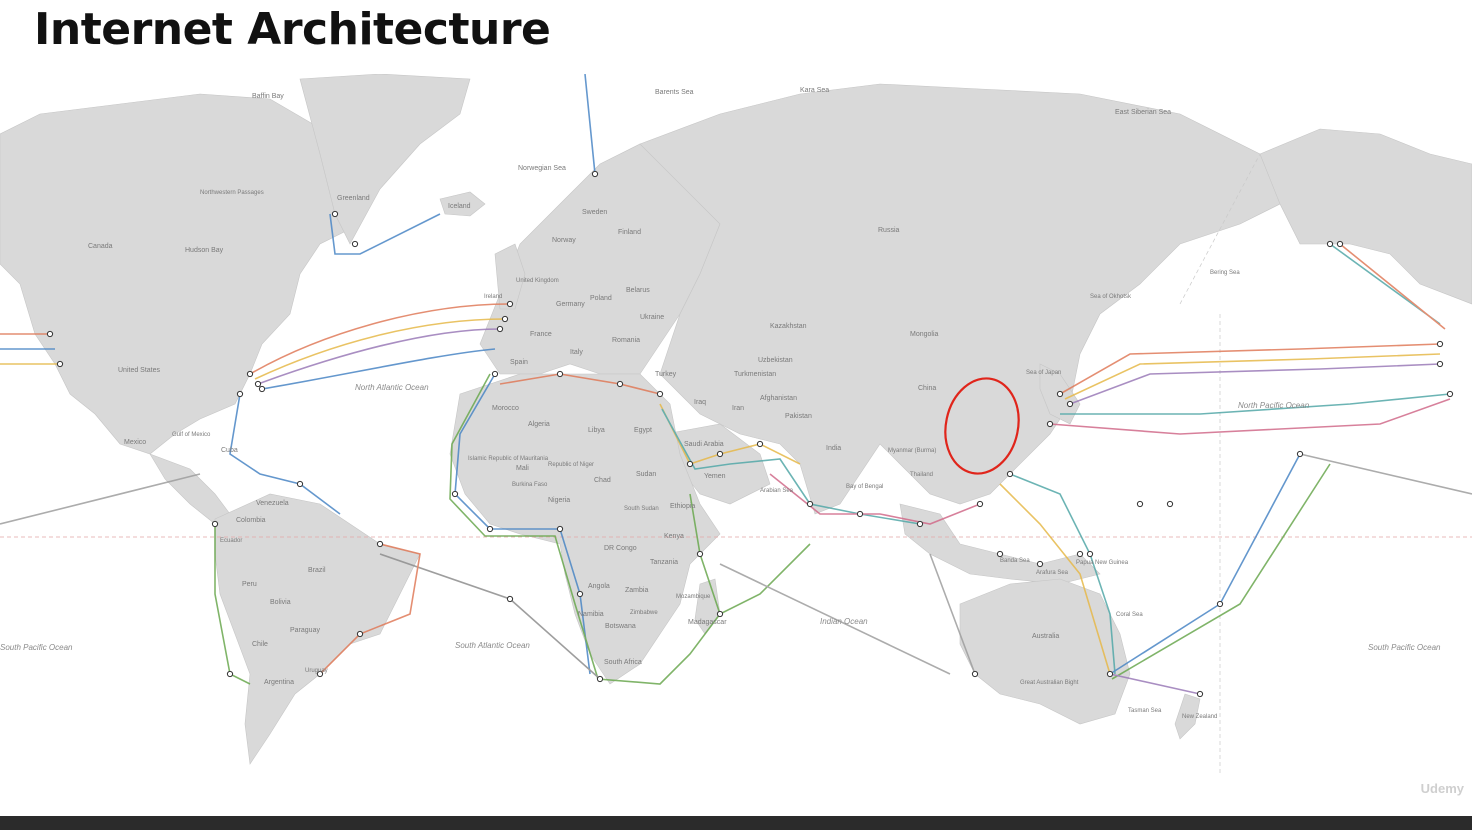 The height and width of the screenshot is (830, 1472). Describe the element at coordinates (646, 474) in the screenshot. I see `label-sudan: Sudan` at that location.